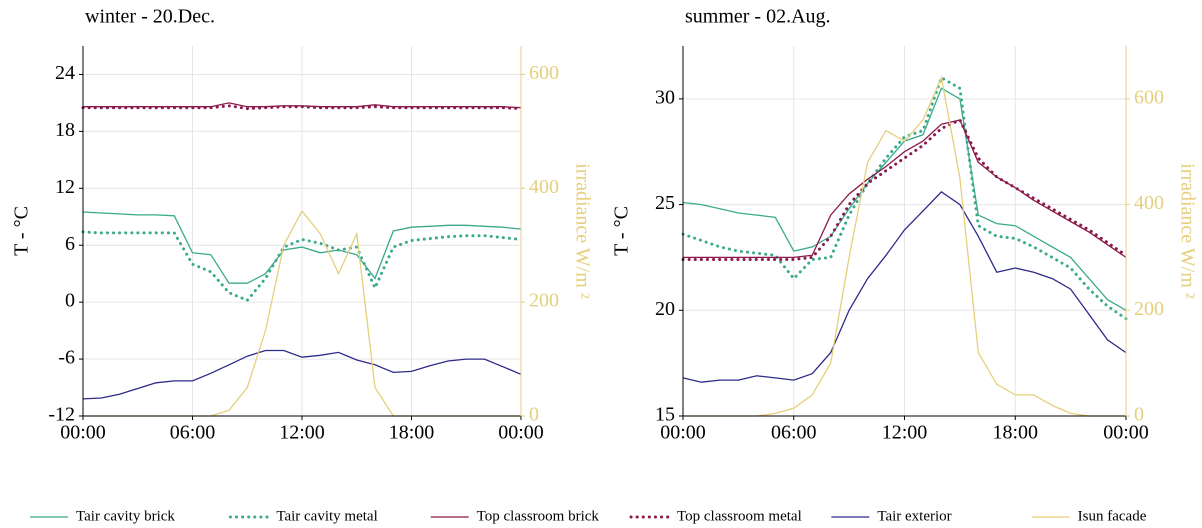  I want to click on y-tick-label: -6, so click(66, 358).